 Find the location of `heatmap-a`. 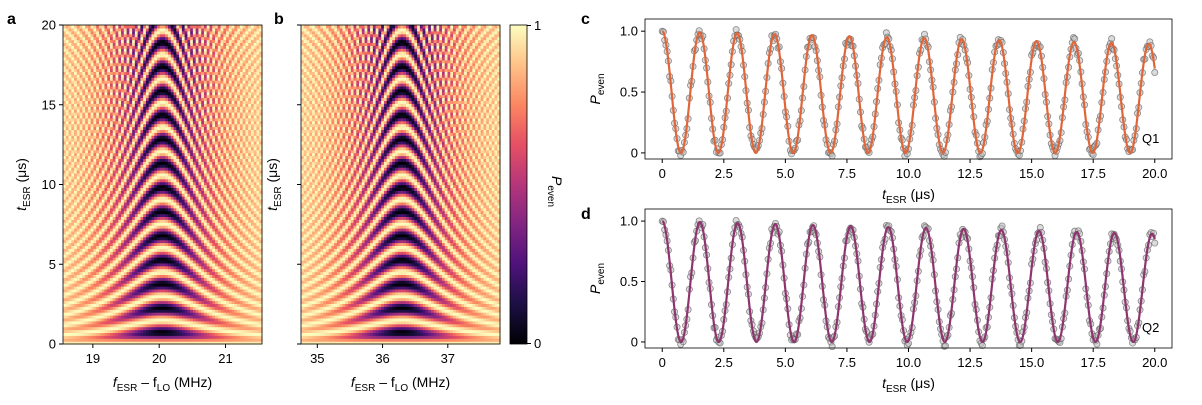

heatmap-a is located at coordinates (163, 185).